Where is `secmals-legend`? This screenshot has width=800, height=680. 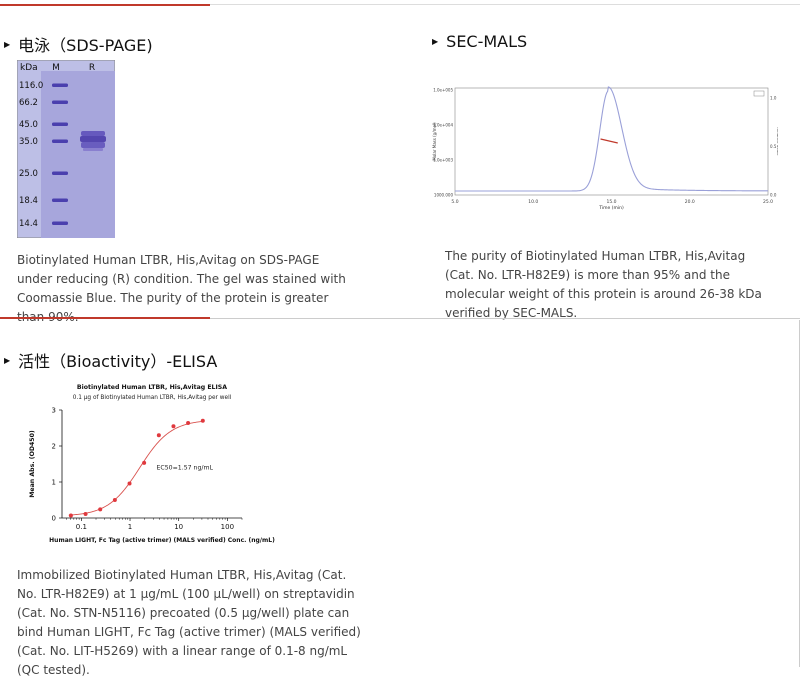 secmals-legend is located at coordinates (759, 93).